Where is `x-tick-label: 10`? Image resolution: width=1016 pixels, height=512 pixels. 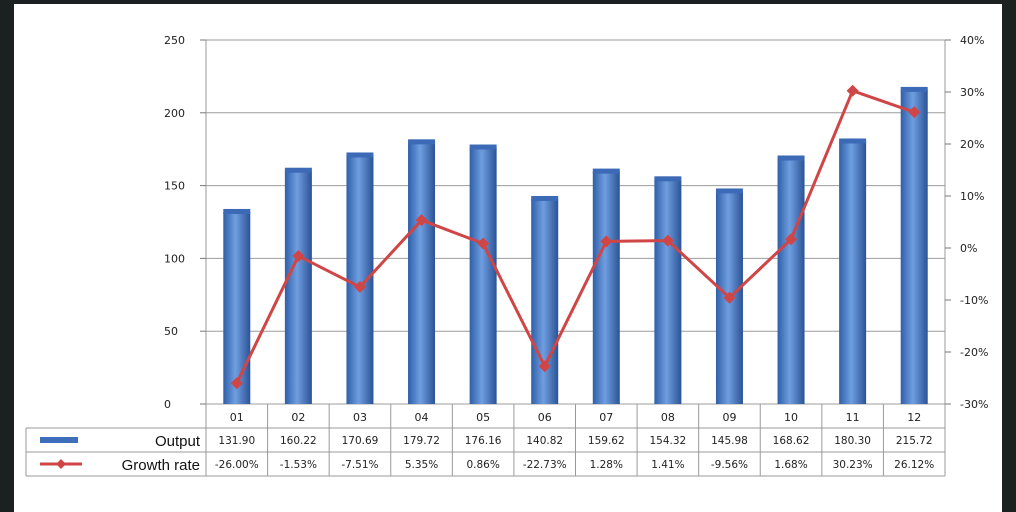 x-tick-label: 10 is located at coordinates (791, 417).